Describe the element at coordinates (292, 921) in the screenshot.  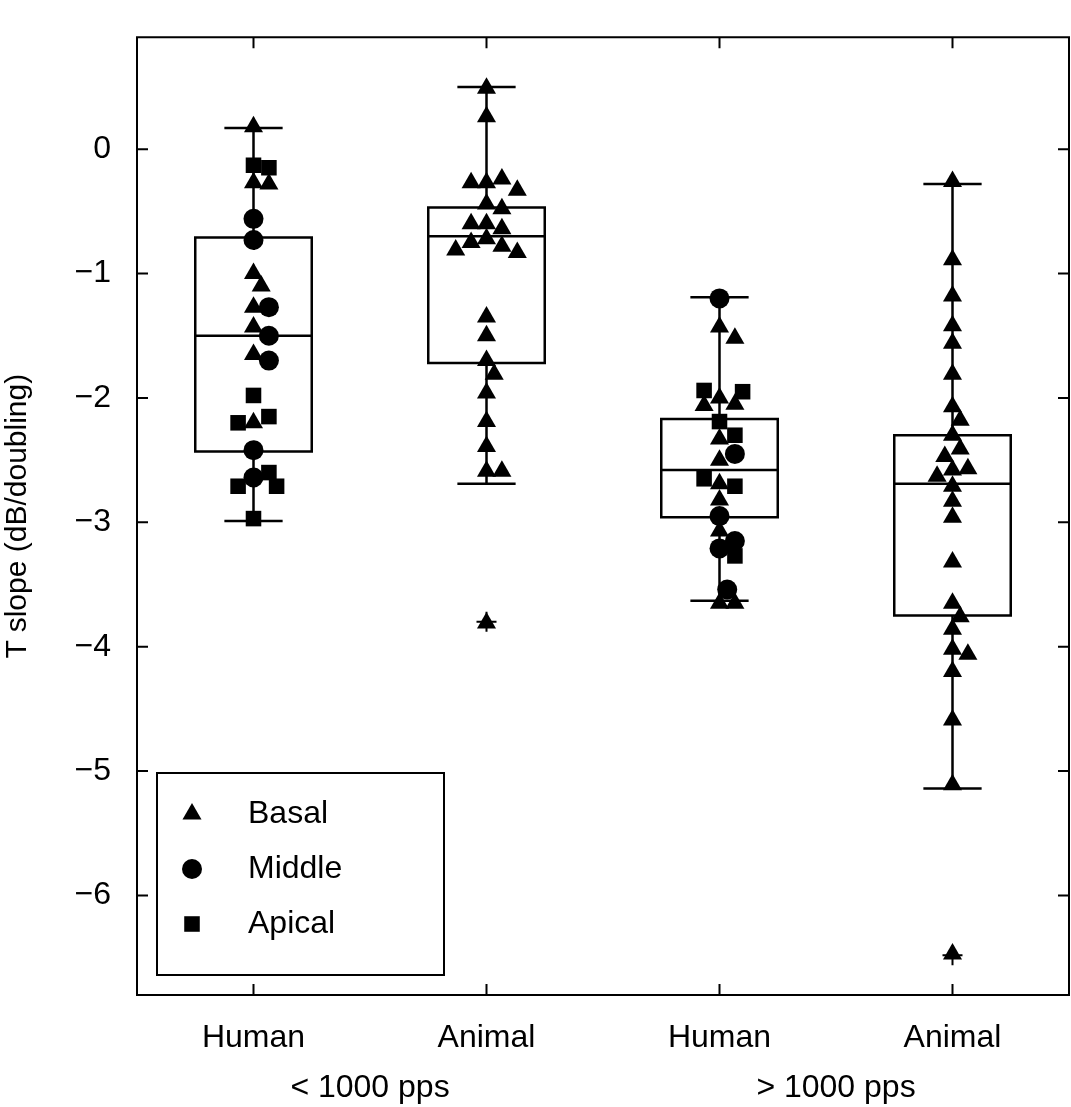
I see `legend-label: Apical` at that location.